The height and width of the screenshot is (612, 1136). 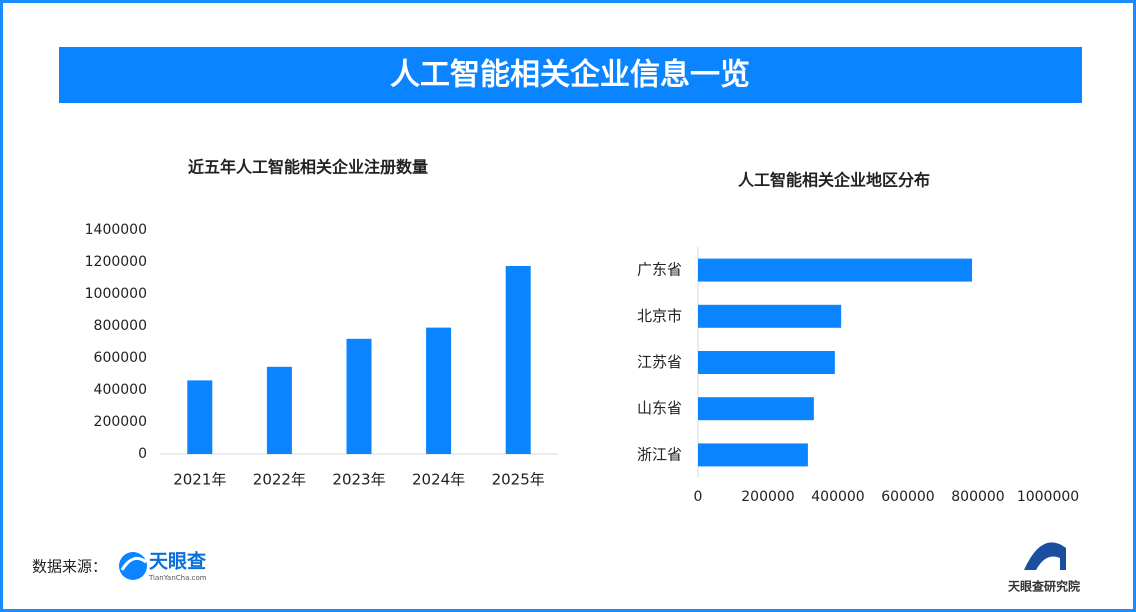 What do you see at coordinates (438, 480) in the screenshot?
I see `x-tick-label: 2024年` at bounding box center [438, 480].